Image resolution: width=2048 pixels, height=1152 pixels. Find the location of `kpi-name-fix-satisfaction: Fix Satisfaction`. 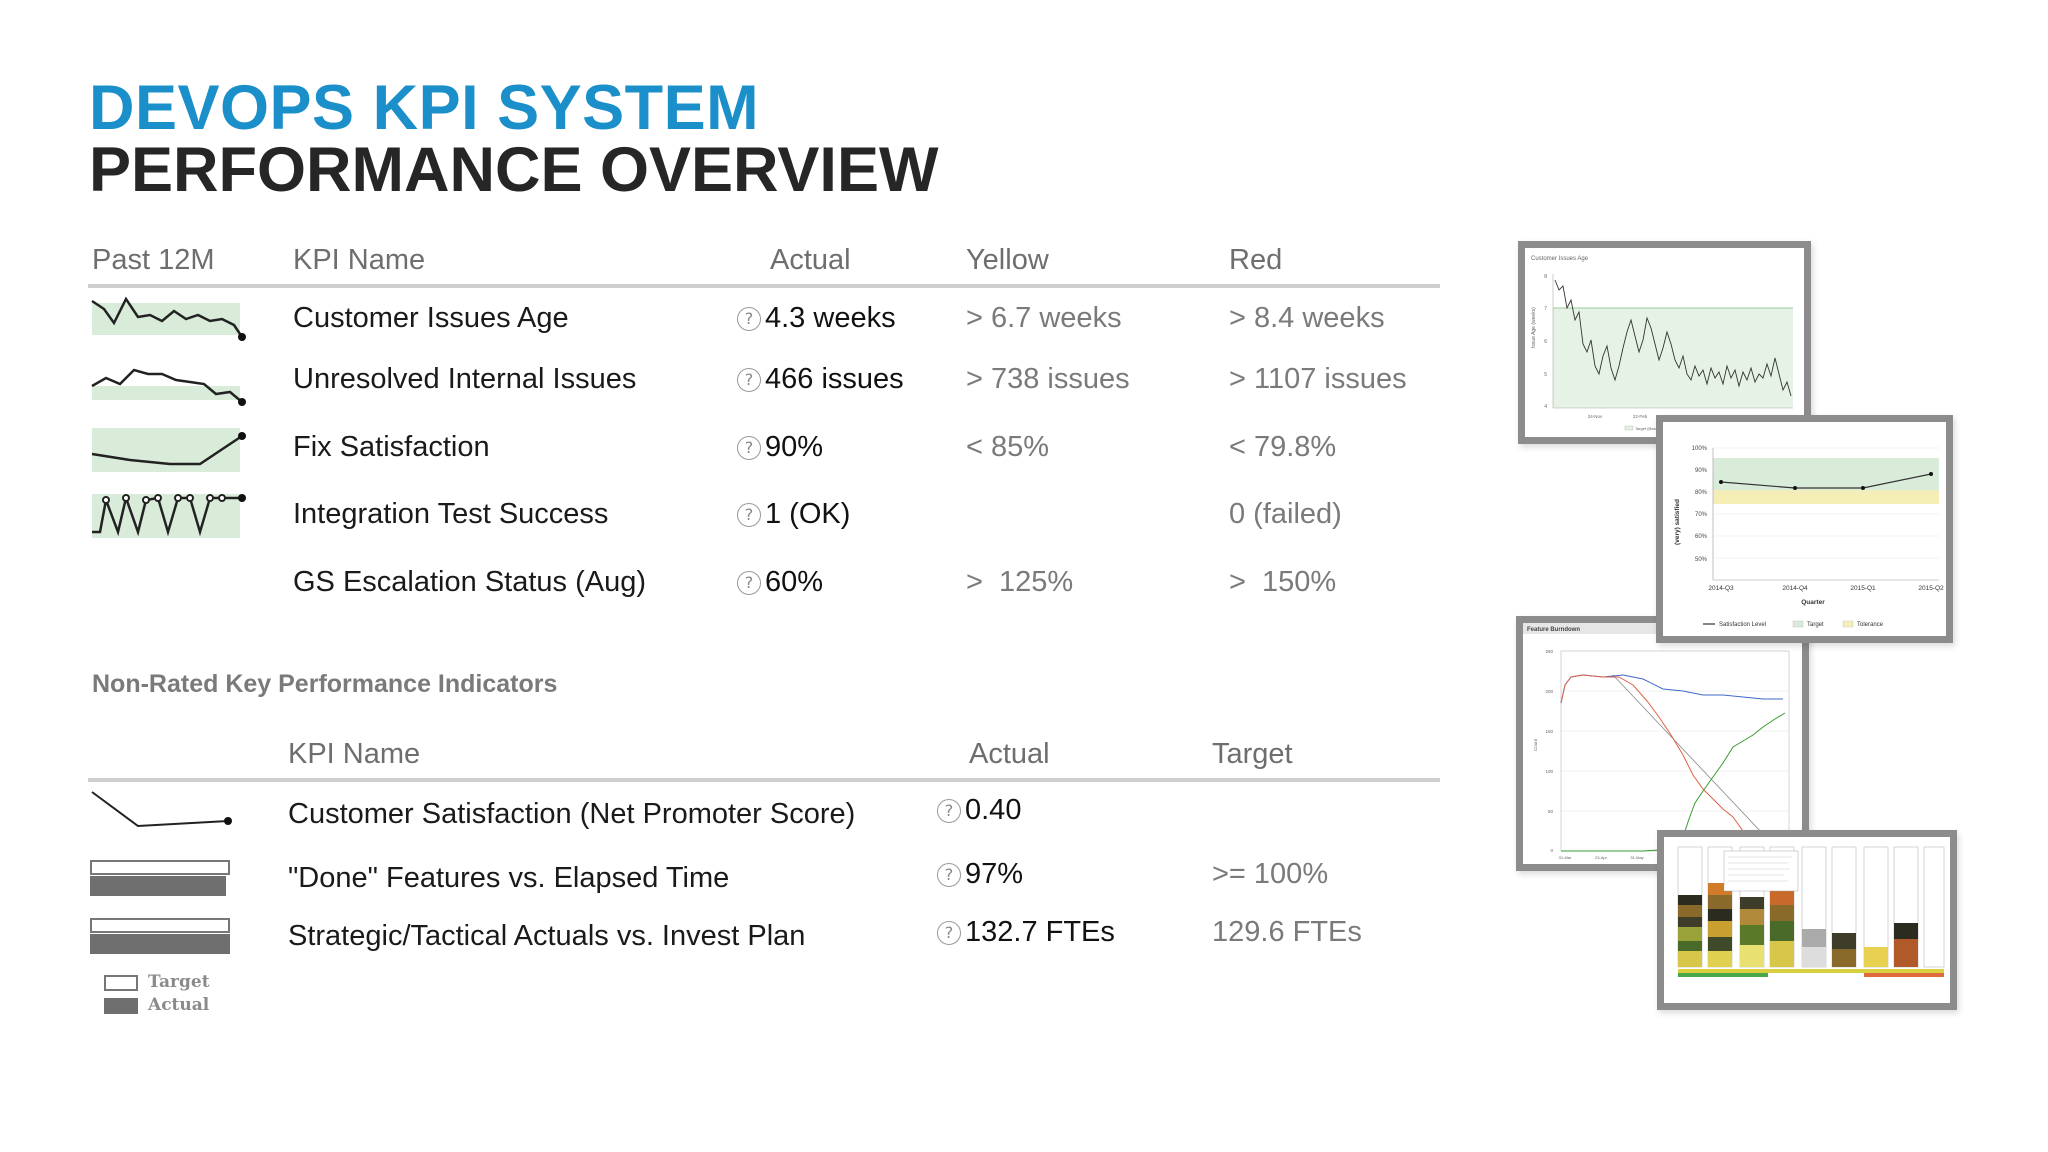

kpi-name-fix-satisfaction: Fix Satisfaction is located at coordinates (391, 447).